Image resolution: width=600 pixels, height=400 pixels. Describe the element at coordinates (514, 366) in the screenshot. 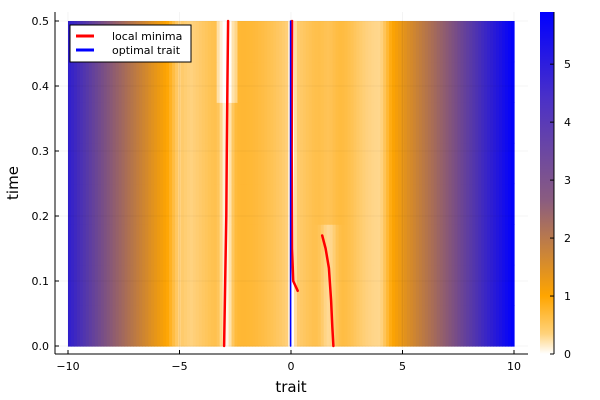

I see `x-tick-label: 10` at that location.